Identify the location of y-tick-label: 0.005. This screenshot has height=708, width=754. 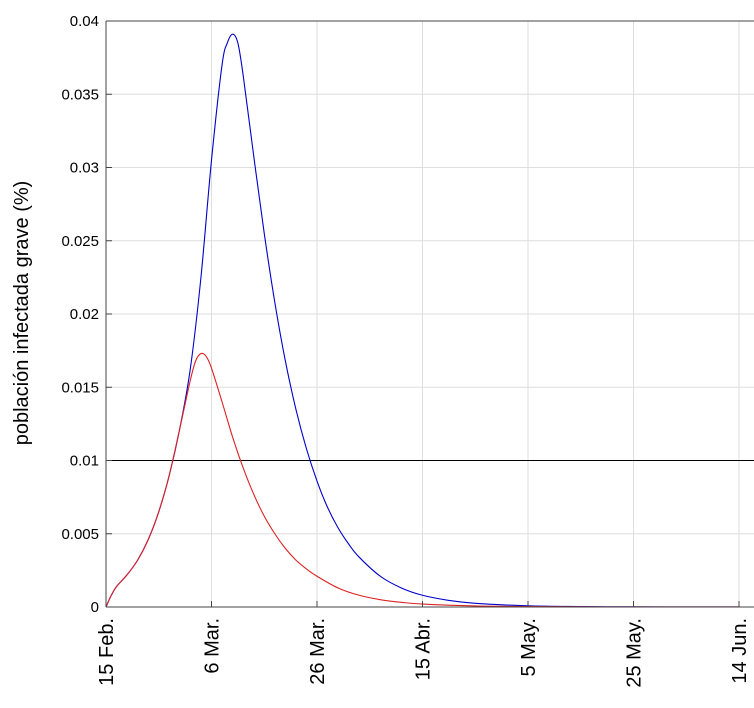
(80, 534).